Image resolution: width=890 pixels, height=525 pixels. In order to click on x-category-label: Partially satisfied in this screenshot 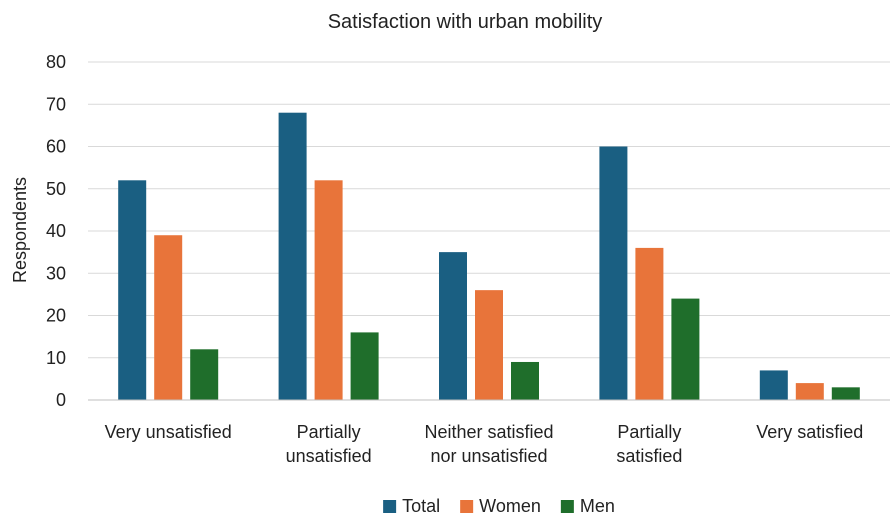, I will do `click(649, 444)`.